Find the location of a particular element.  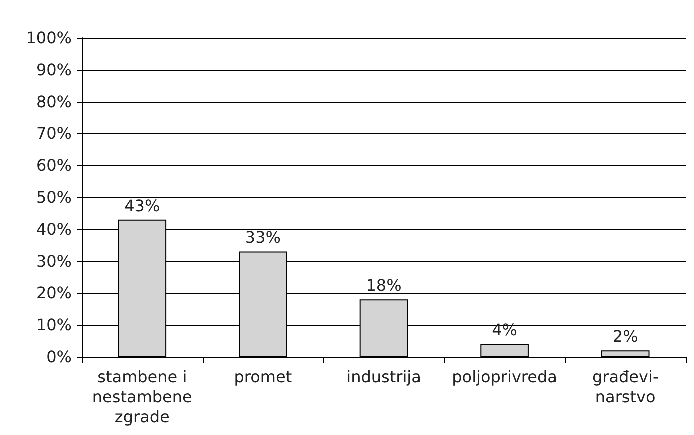

y-tick-label: 70% is located at coordinates (54, 134).